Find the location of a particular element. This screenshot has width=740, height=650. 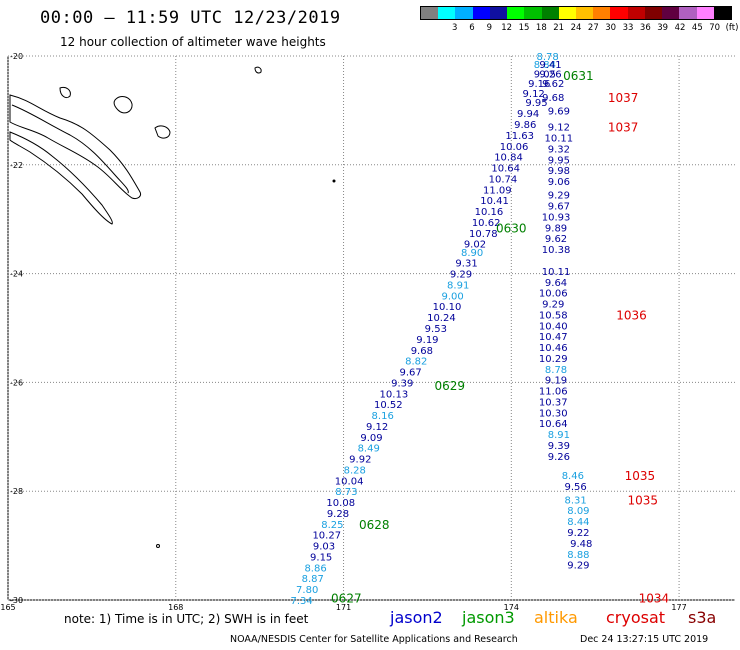

swh-value: 8.28 is located at coordinates (355, 470).